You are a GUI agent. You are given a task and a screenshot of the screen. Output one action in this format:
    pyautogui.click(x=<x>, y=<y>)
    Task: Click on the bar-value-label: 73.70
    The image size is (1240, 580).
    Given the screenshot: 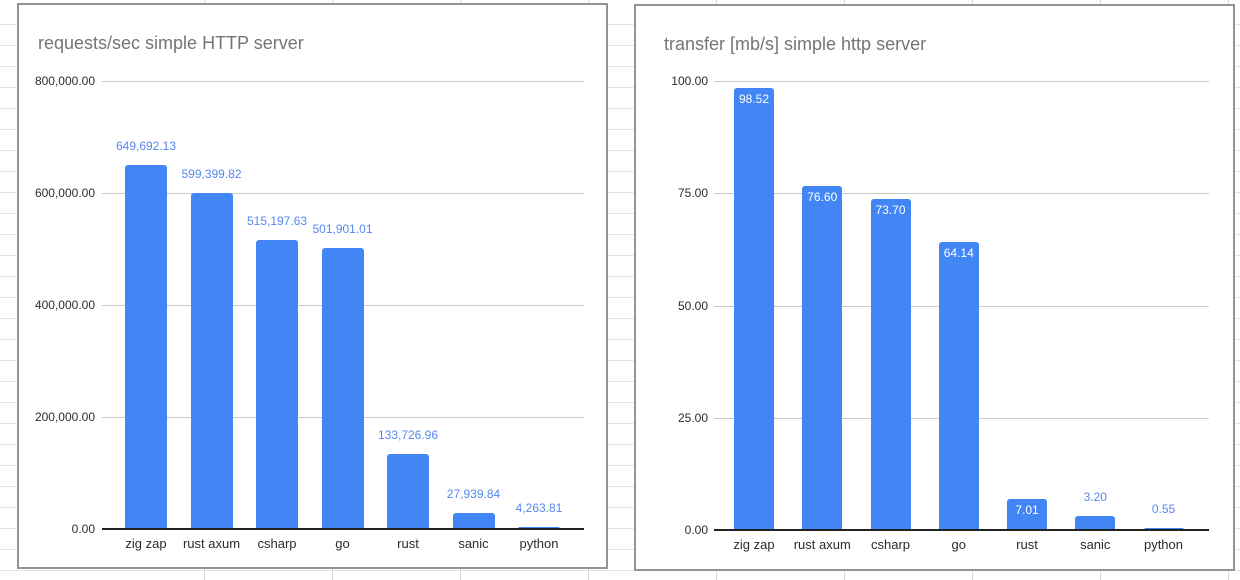 What is the action you would take?
    pyautogui.click(x=890, y=210)
    